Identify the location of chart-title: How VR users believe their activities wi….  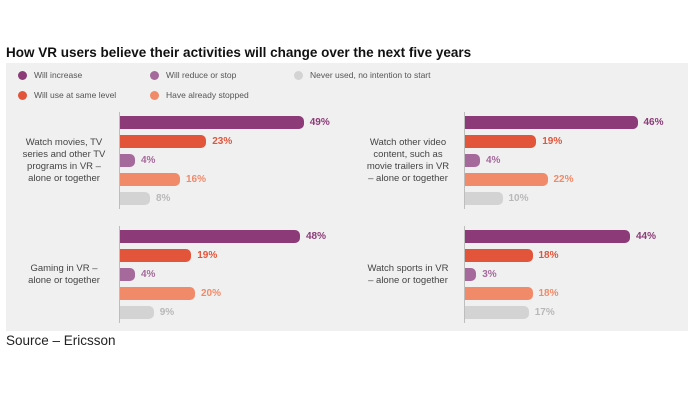
(239, 52).